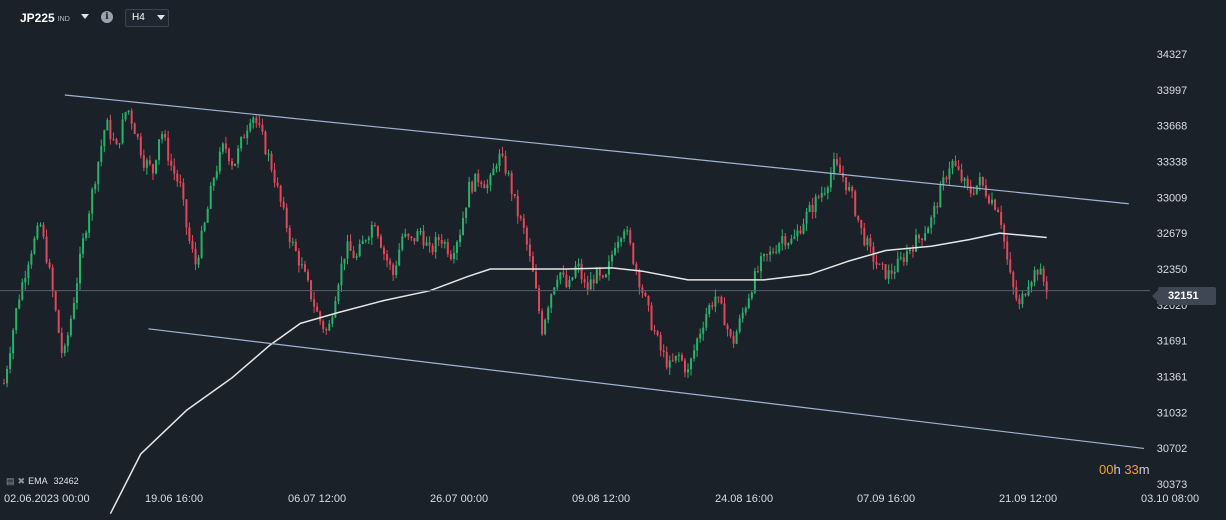 The height and width of the screenshot is (520, 1226). What do you see at coordinates (85, 16) in the screenshot?
I see `symbol-dropdown-caret-icon` at bounding box center [85, 16].